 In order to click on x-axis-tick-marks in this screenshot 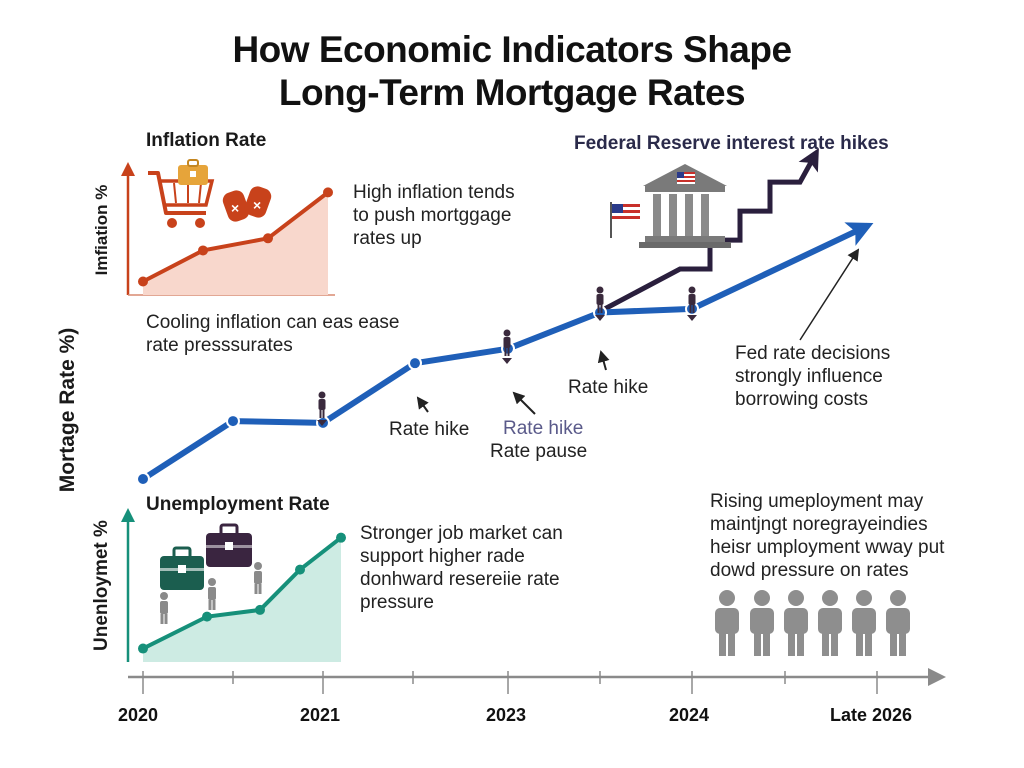, I will do `click(510, 682)`.